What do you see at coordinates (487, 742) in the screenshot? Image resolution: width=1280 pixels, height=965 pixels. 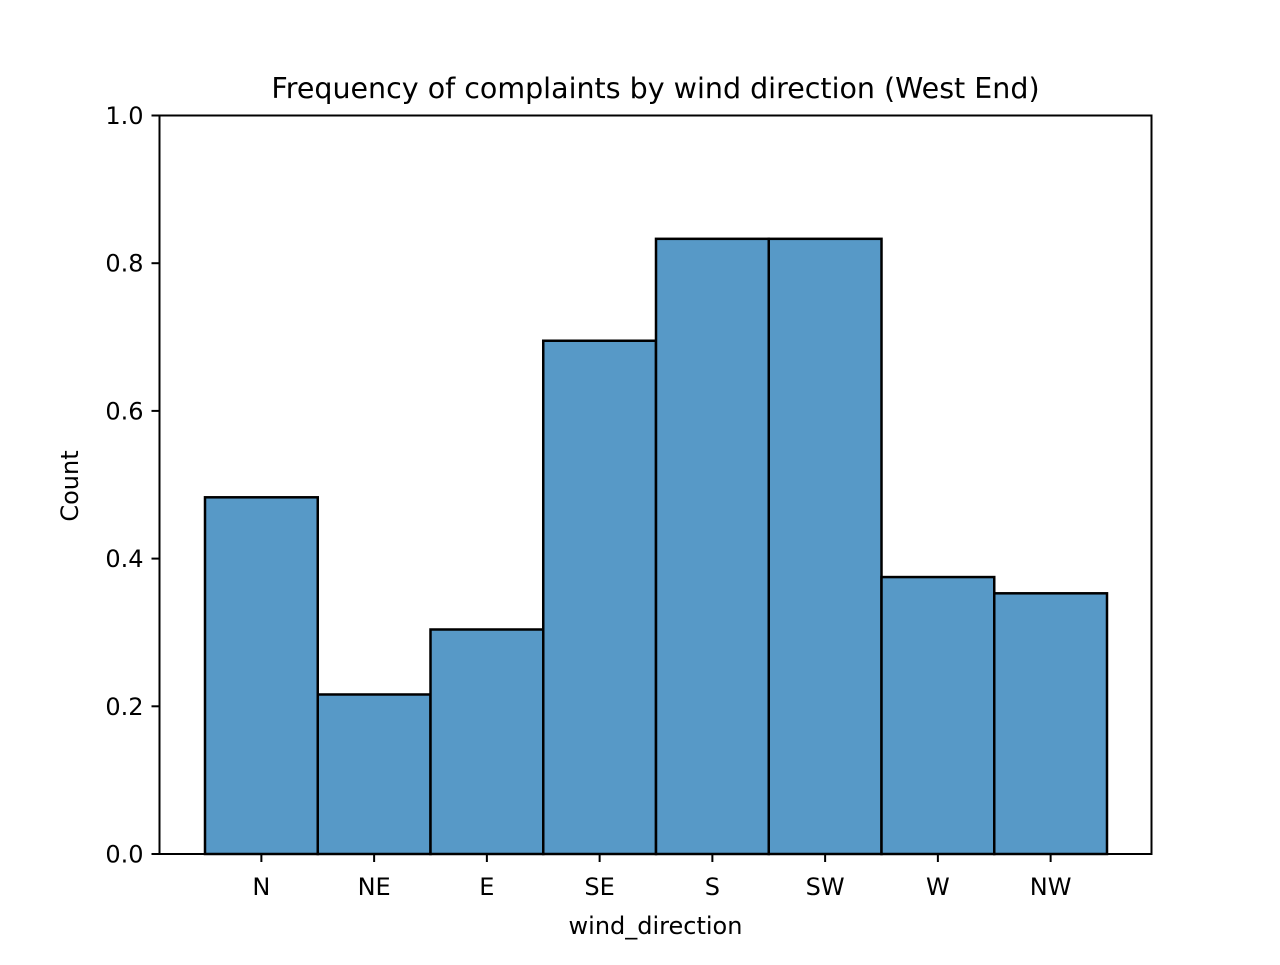 I see `bar-e` at bounding box center [487, 742].